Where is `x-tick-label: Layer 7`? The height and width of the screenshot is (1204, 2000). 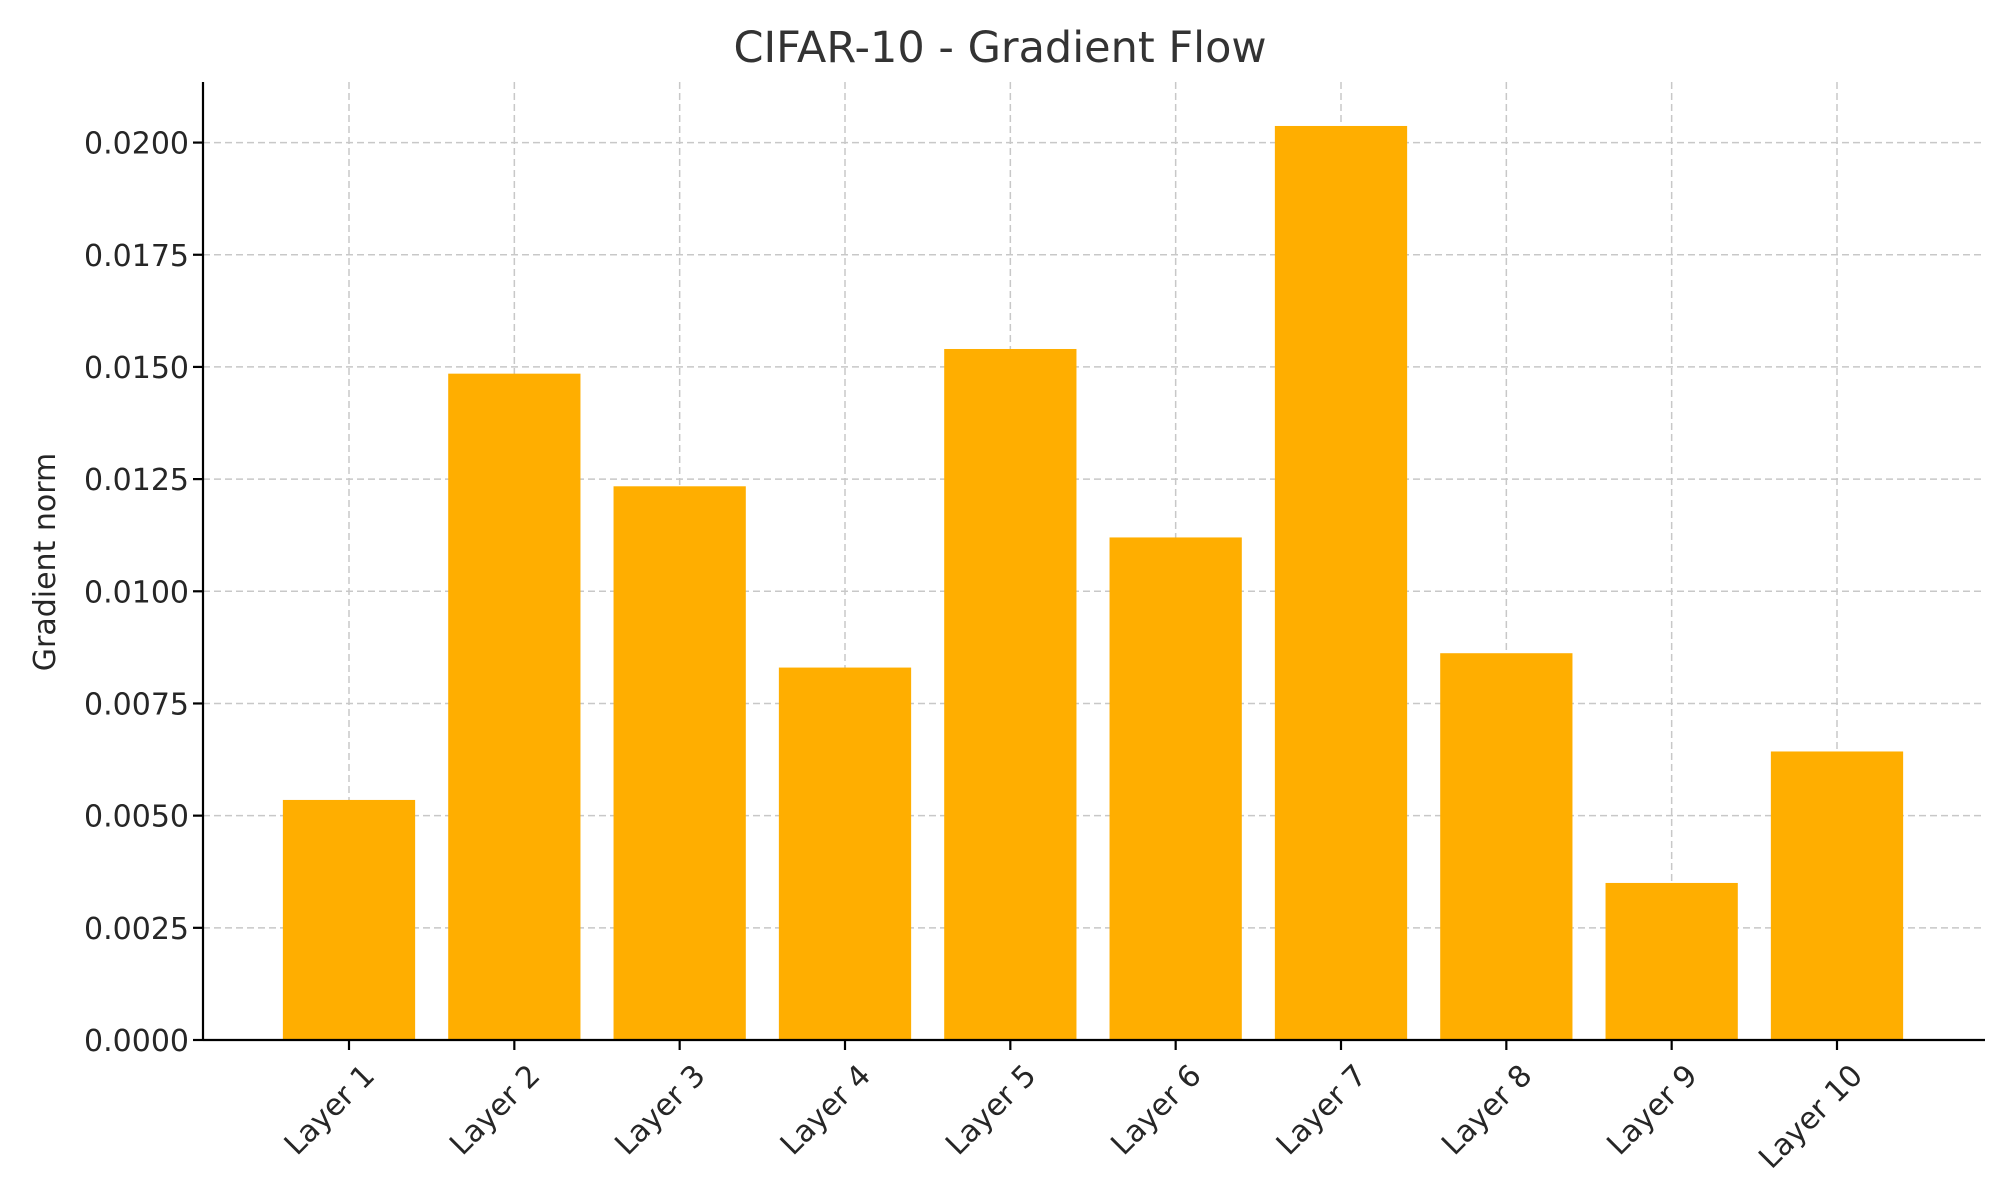
x-tick-label: Layer 7 is located at coordinates (1322, 1110).